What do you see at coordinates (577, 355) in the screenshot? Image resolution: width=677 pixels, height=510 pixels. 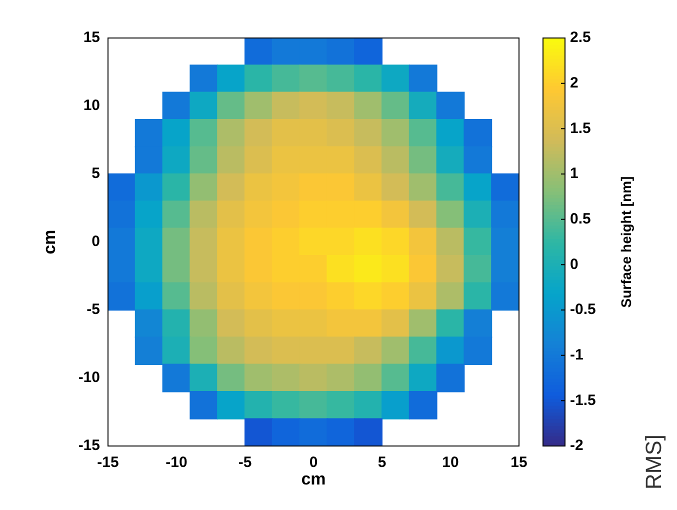 I see `color-bar-label: -1` at bounding box center [577, 355].